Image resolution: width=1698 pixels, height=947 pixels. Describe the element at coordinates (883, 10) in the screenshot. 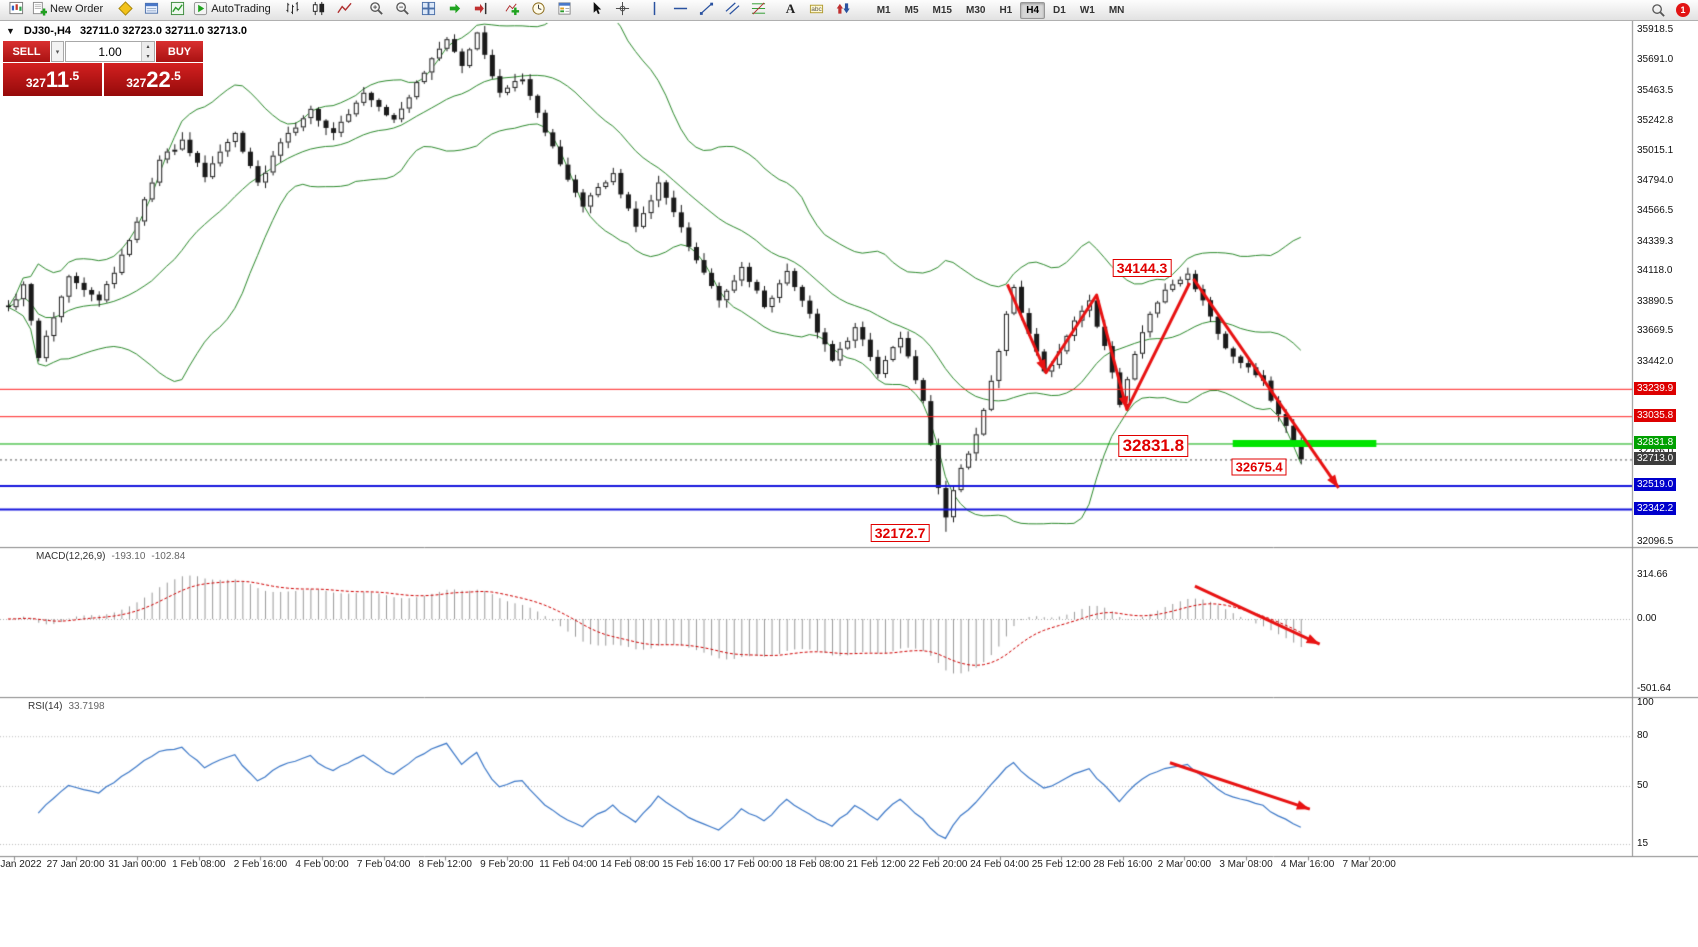

I see `timeframe-m1: M1` at that location.